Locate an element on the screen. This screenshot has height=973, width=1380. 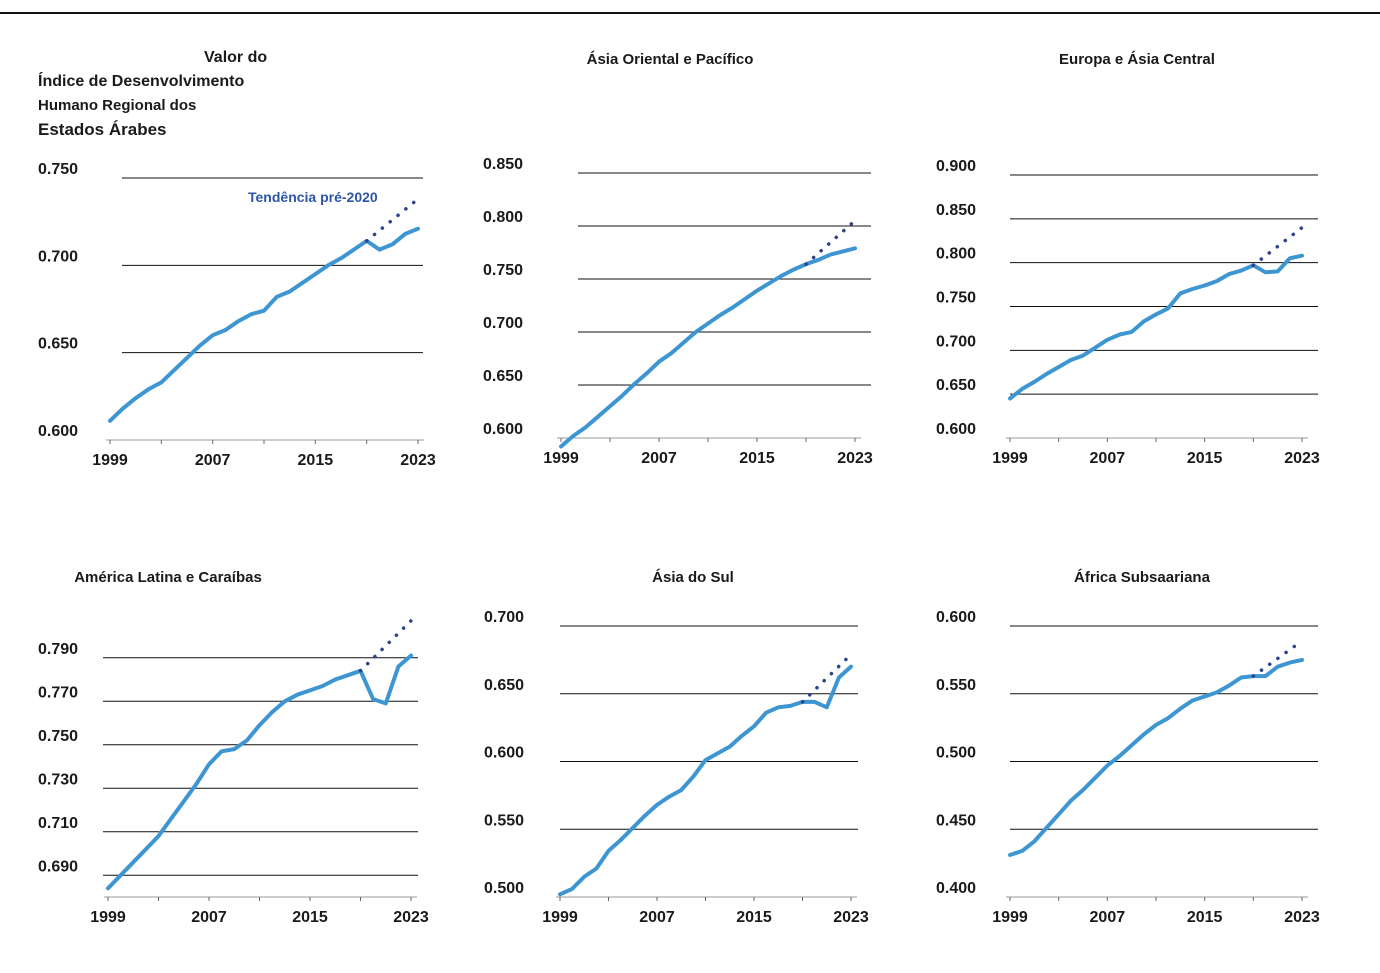
south-asia-x-tick-label: 2007 is located at coordinates (657, 917).